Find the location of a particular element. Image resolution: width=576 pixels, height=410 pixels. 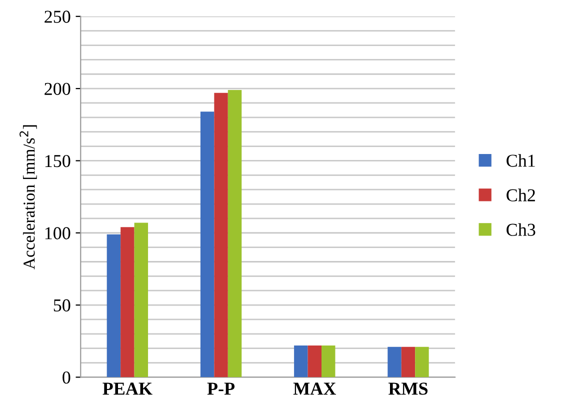

y-tick-label: 0 is located at coordinates (66, 377).